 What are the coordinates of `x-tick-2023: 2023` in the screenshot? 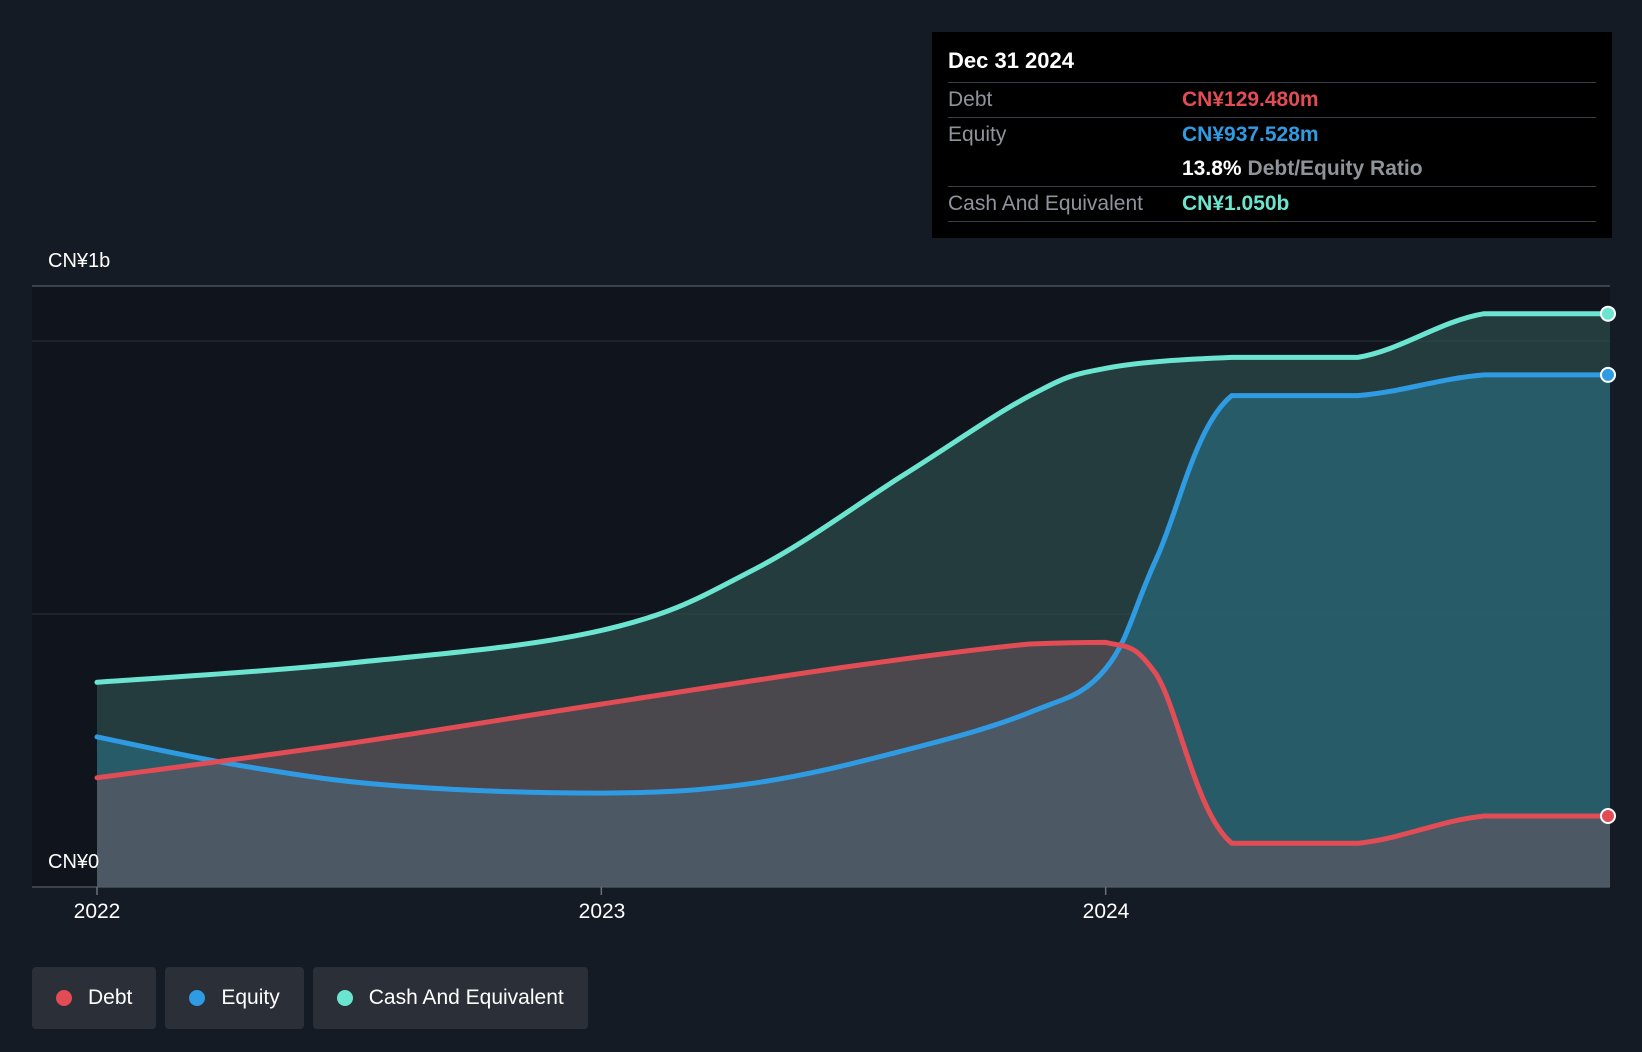 It's located at (602, 911).